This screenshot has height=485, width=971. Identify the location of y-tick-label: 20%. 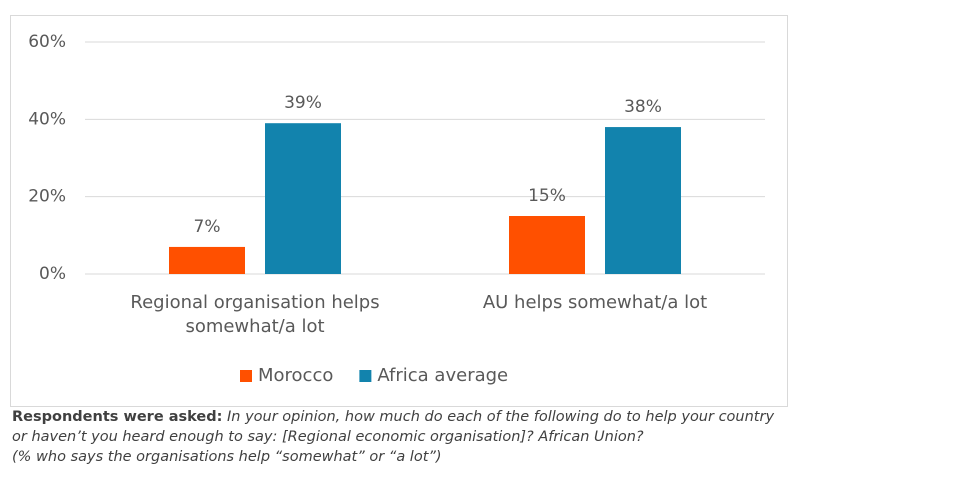
(47, 197).